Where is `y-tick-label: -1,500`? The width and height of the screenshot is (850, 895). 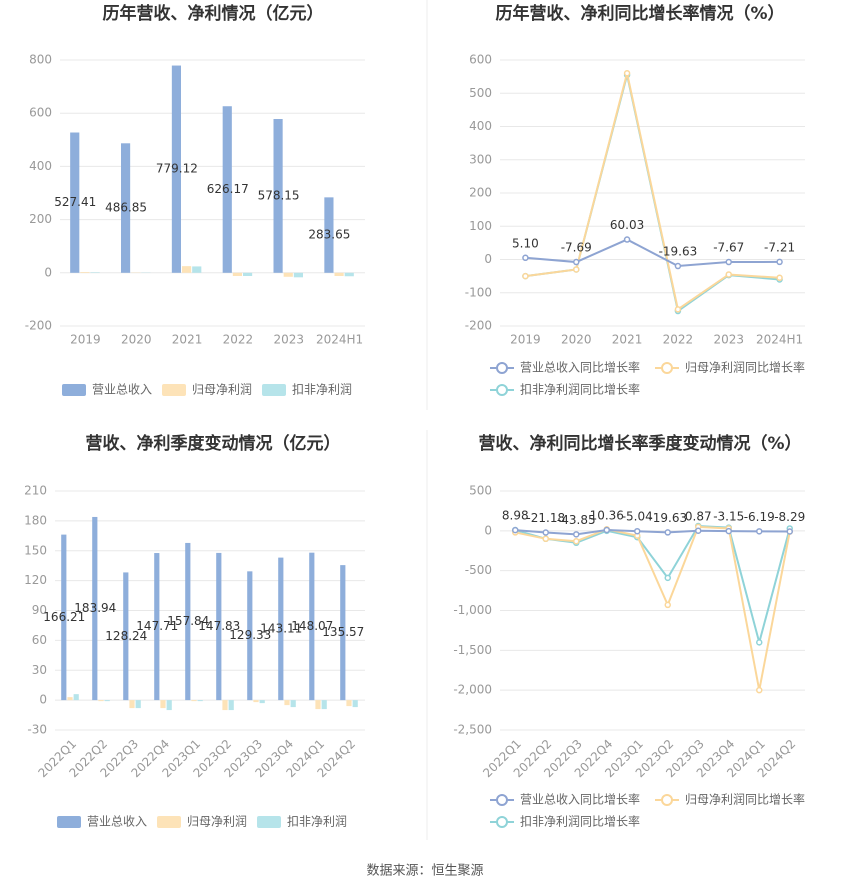 y-tick-label: -1,500 is located at coordinates (472, 650).